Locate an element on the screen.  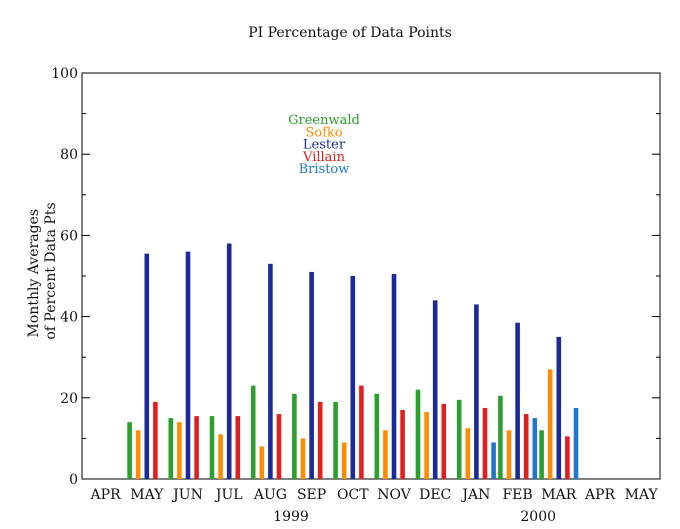
x-tick-label-7: NOV is located at coordinates (394, 495).